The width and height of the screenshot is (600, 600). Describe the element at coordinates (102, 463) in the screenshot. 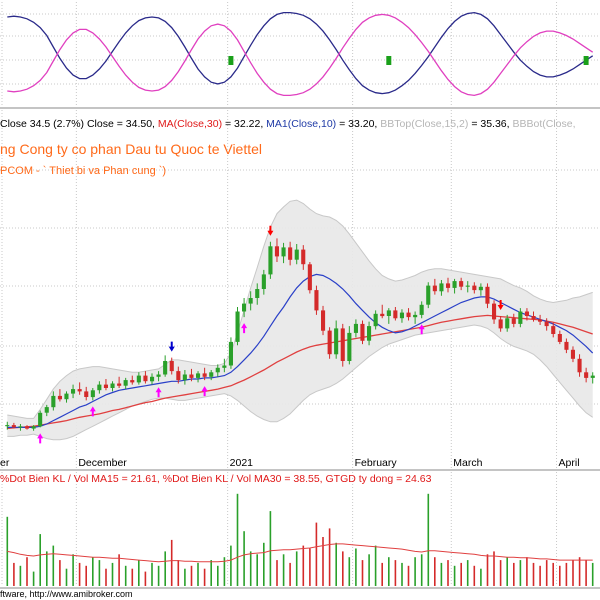

I see `x-tick-label: December` at that location.